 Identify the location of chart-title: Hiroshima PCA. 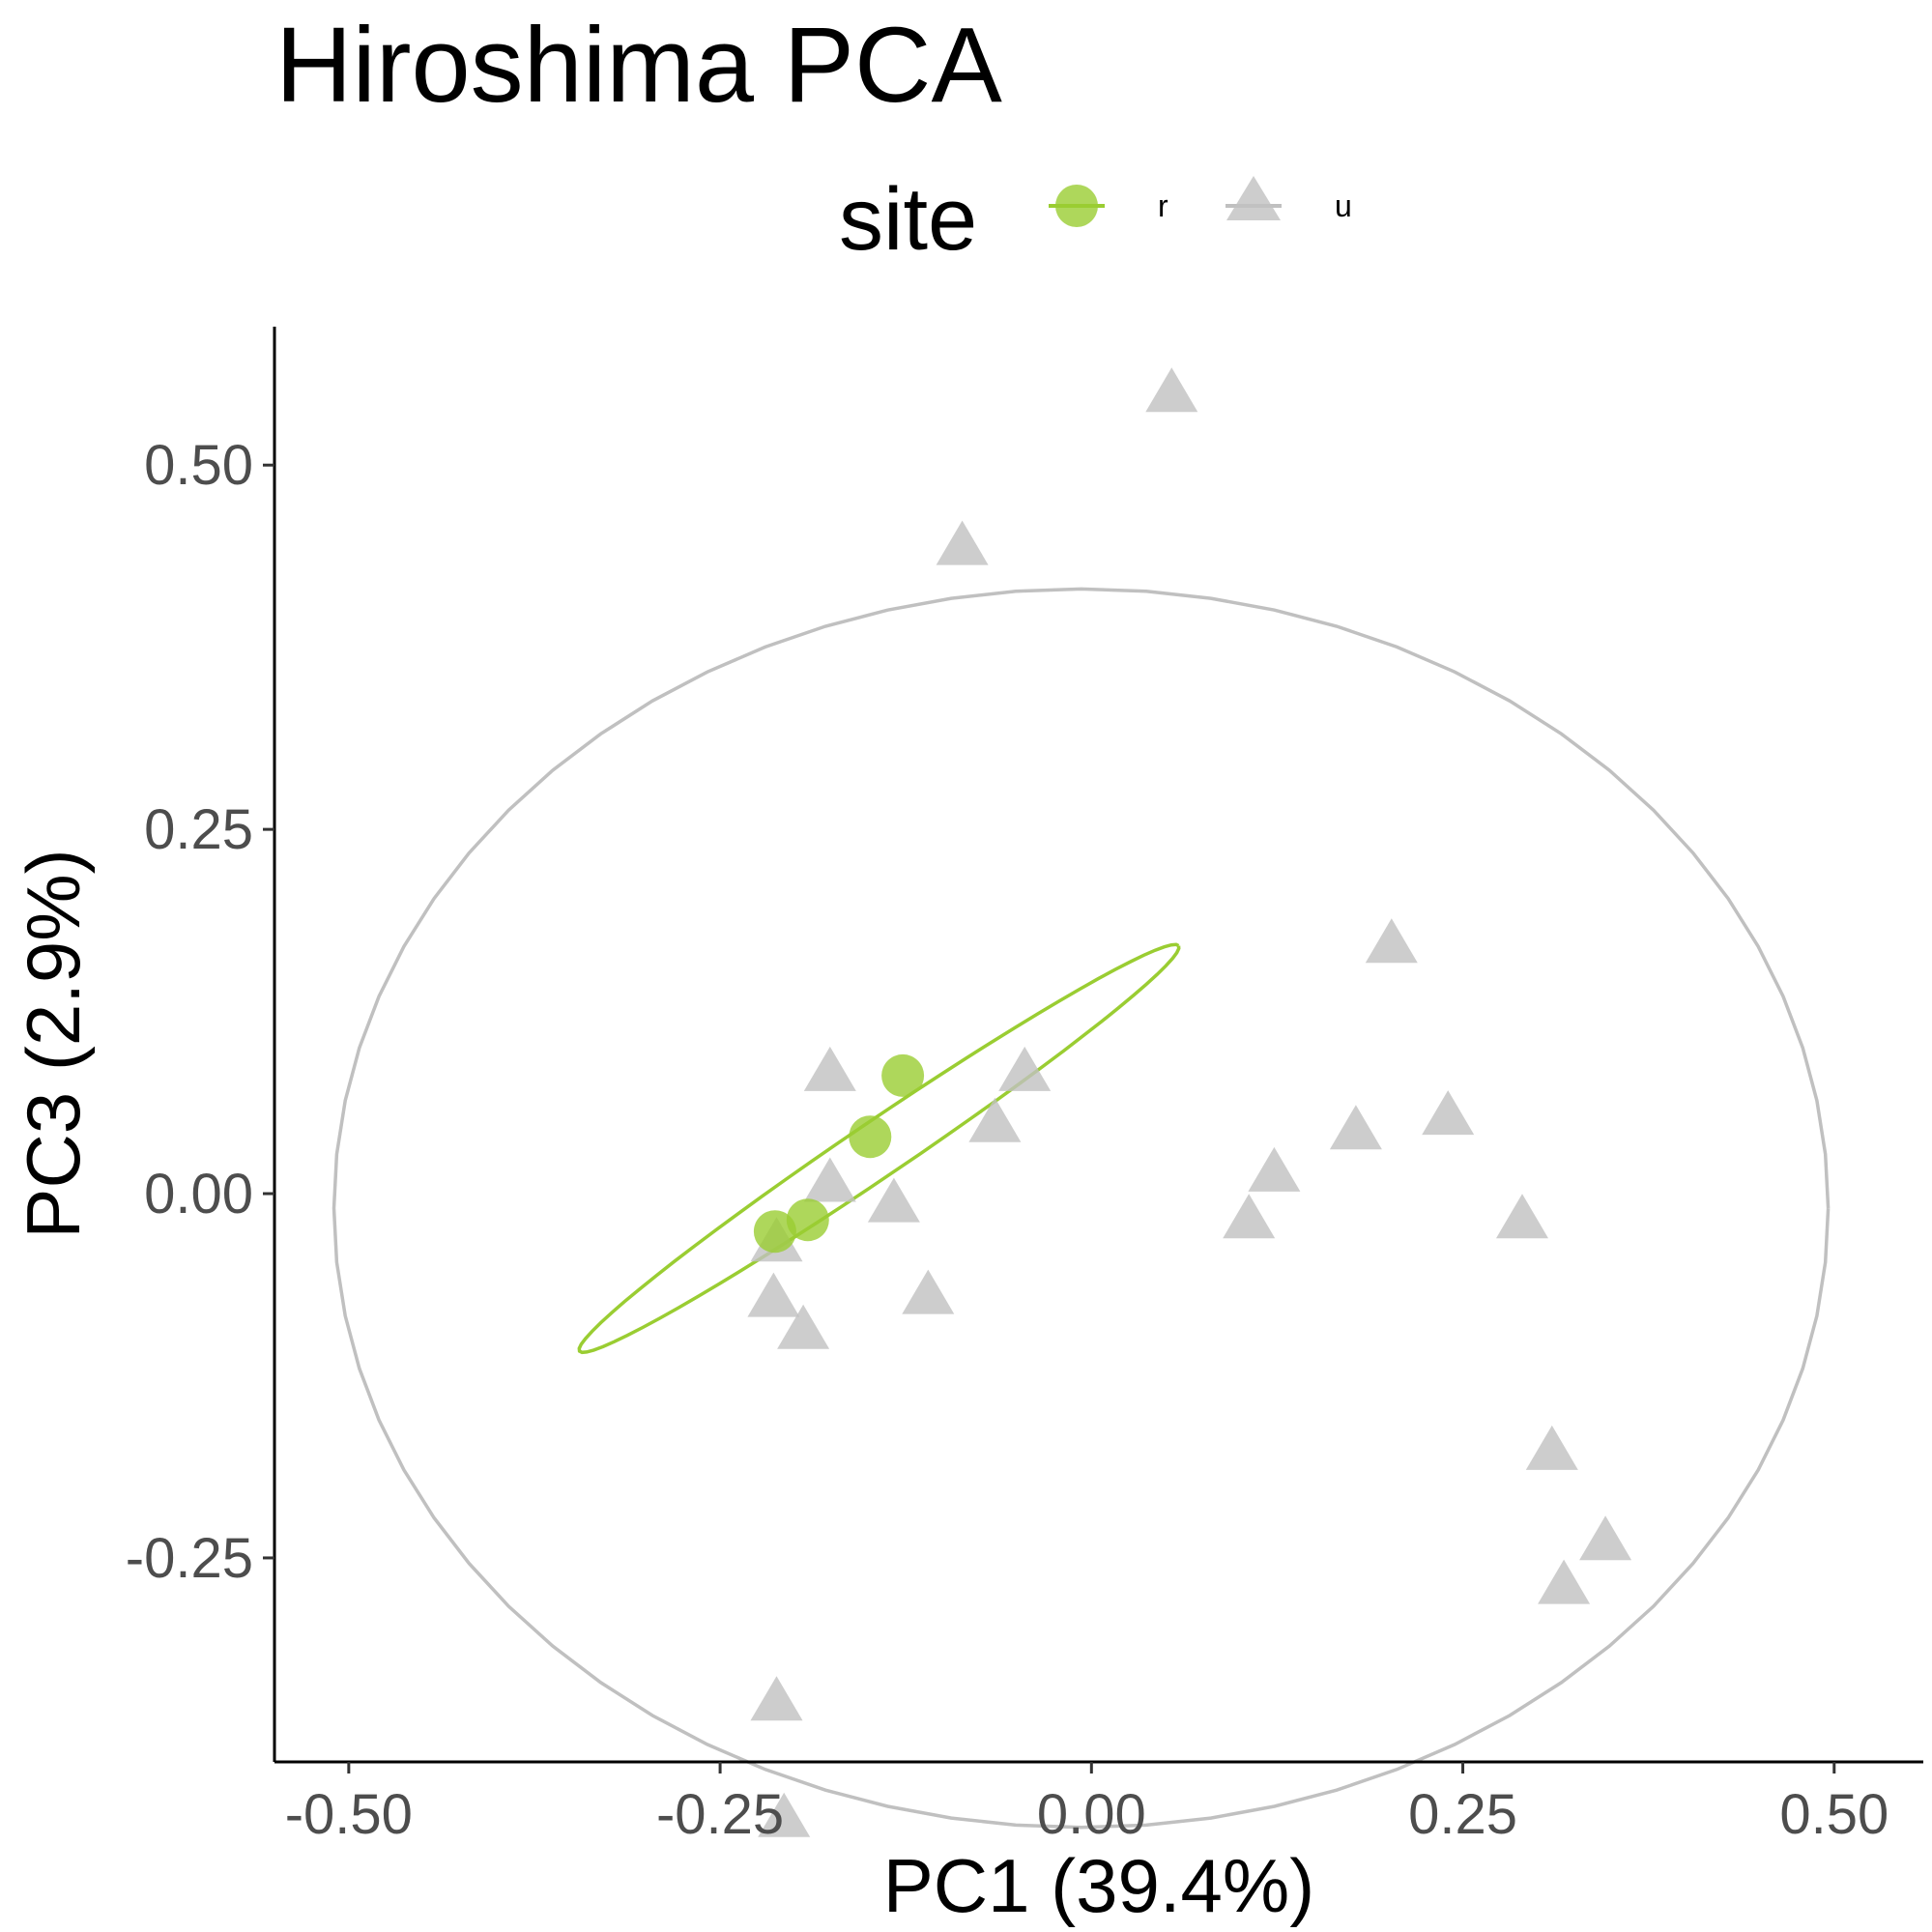
(638, 65).